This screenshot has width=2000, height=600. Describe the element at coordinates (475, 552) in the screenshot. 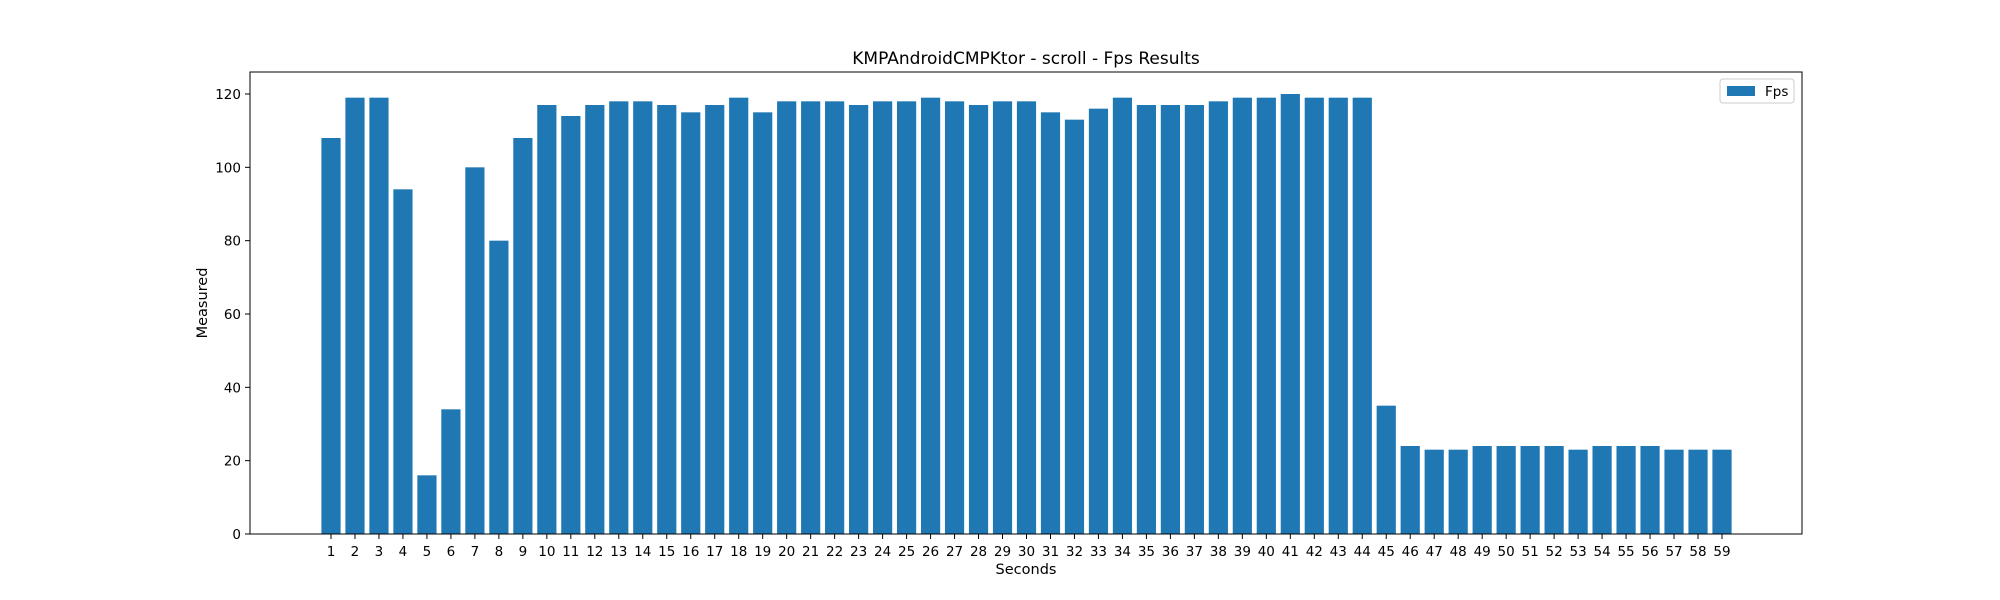

I see `x-tick-label: 7` at that location.